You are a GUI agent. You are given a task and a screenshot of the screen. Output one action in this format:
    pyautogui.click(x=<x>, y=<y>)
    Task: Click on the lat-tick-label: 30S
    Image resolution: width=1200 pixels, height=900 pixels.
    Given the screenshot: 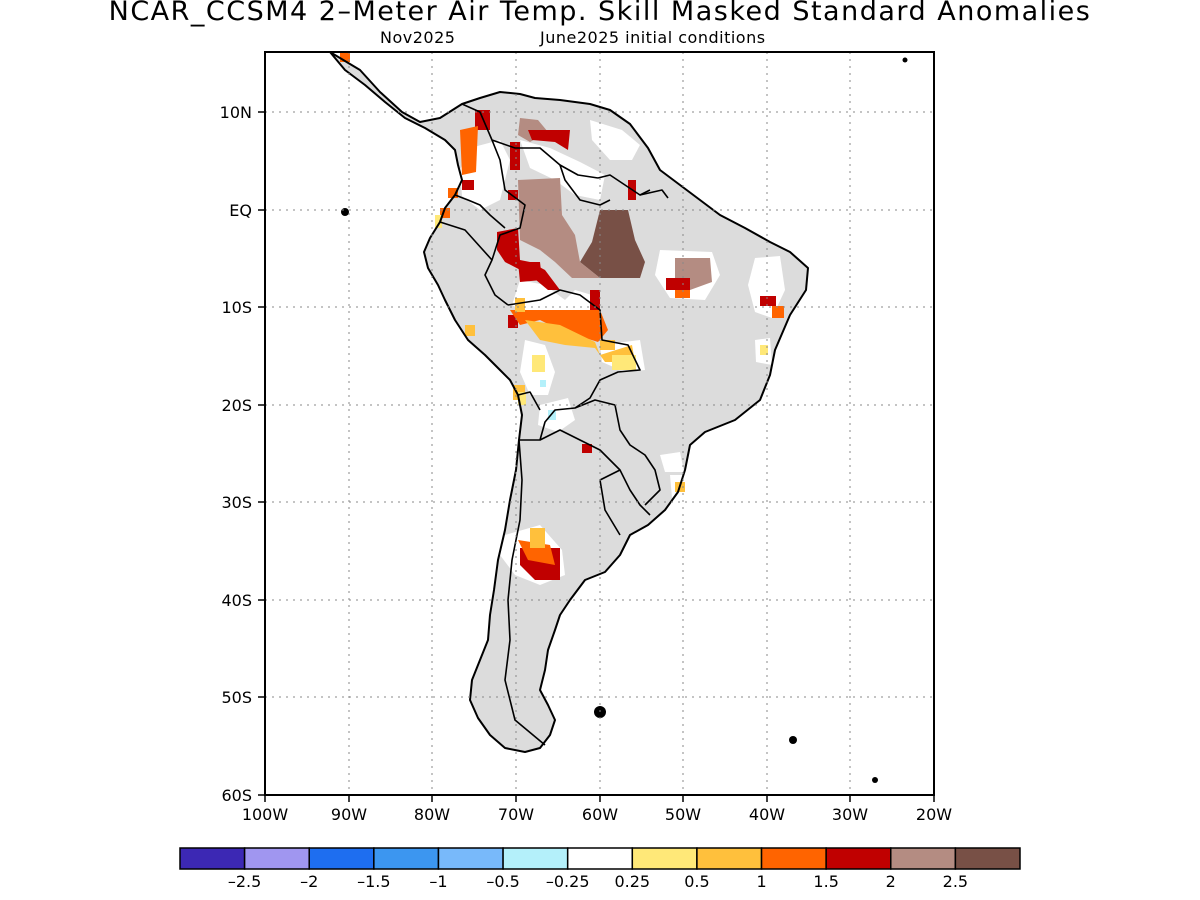 What is the action you would take?
    pyautogui.click(x=236, y=502)
    